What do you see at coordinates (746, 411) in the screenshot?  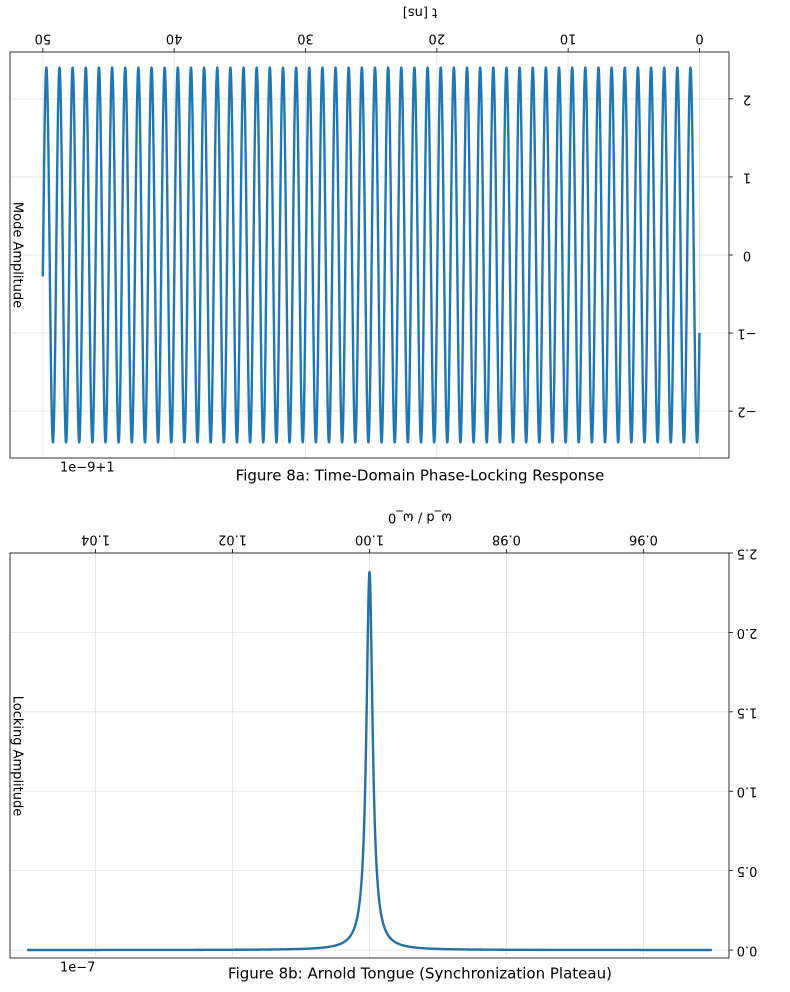 I see `y-tick-label: −2` at bounding box center [746, 411].